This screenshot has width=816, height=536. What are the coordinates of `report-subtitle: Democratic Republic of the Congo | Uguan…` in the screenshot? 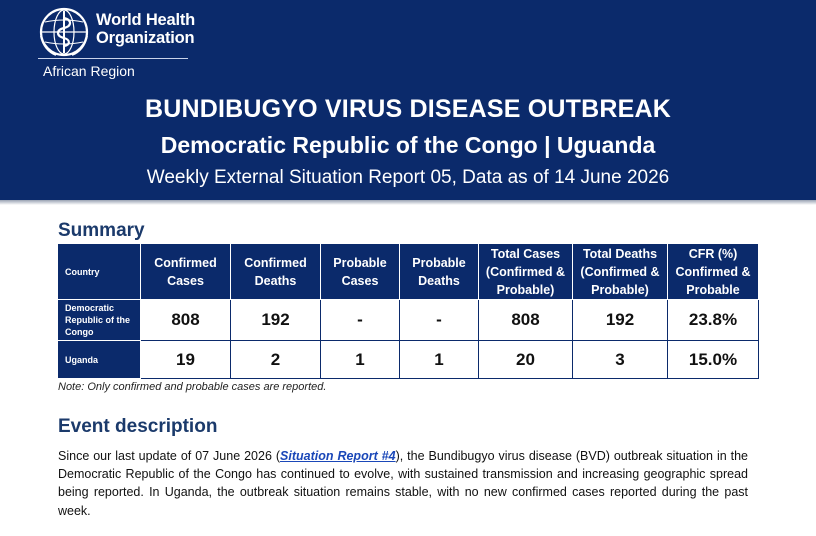 It's located at (408, 145).